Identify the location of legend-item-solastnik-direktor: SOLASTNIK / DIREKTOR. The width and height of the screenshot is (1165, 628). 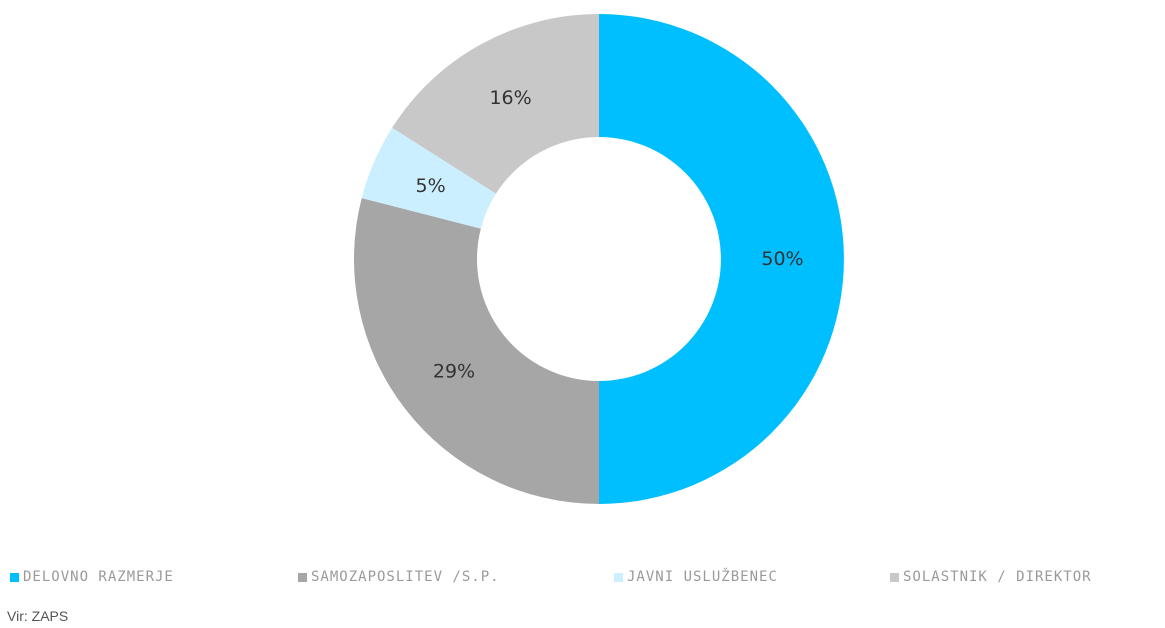
(991, 577).